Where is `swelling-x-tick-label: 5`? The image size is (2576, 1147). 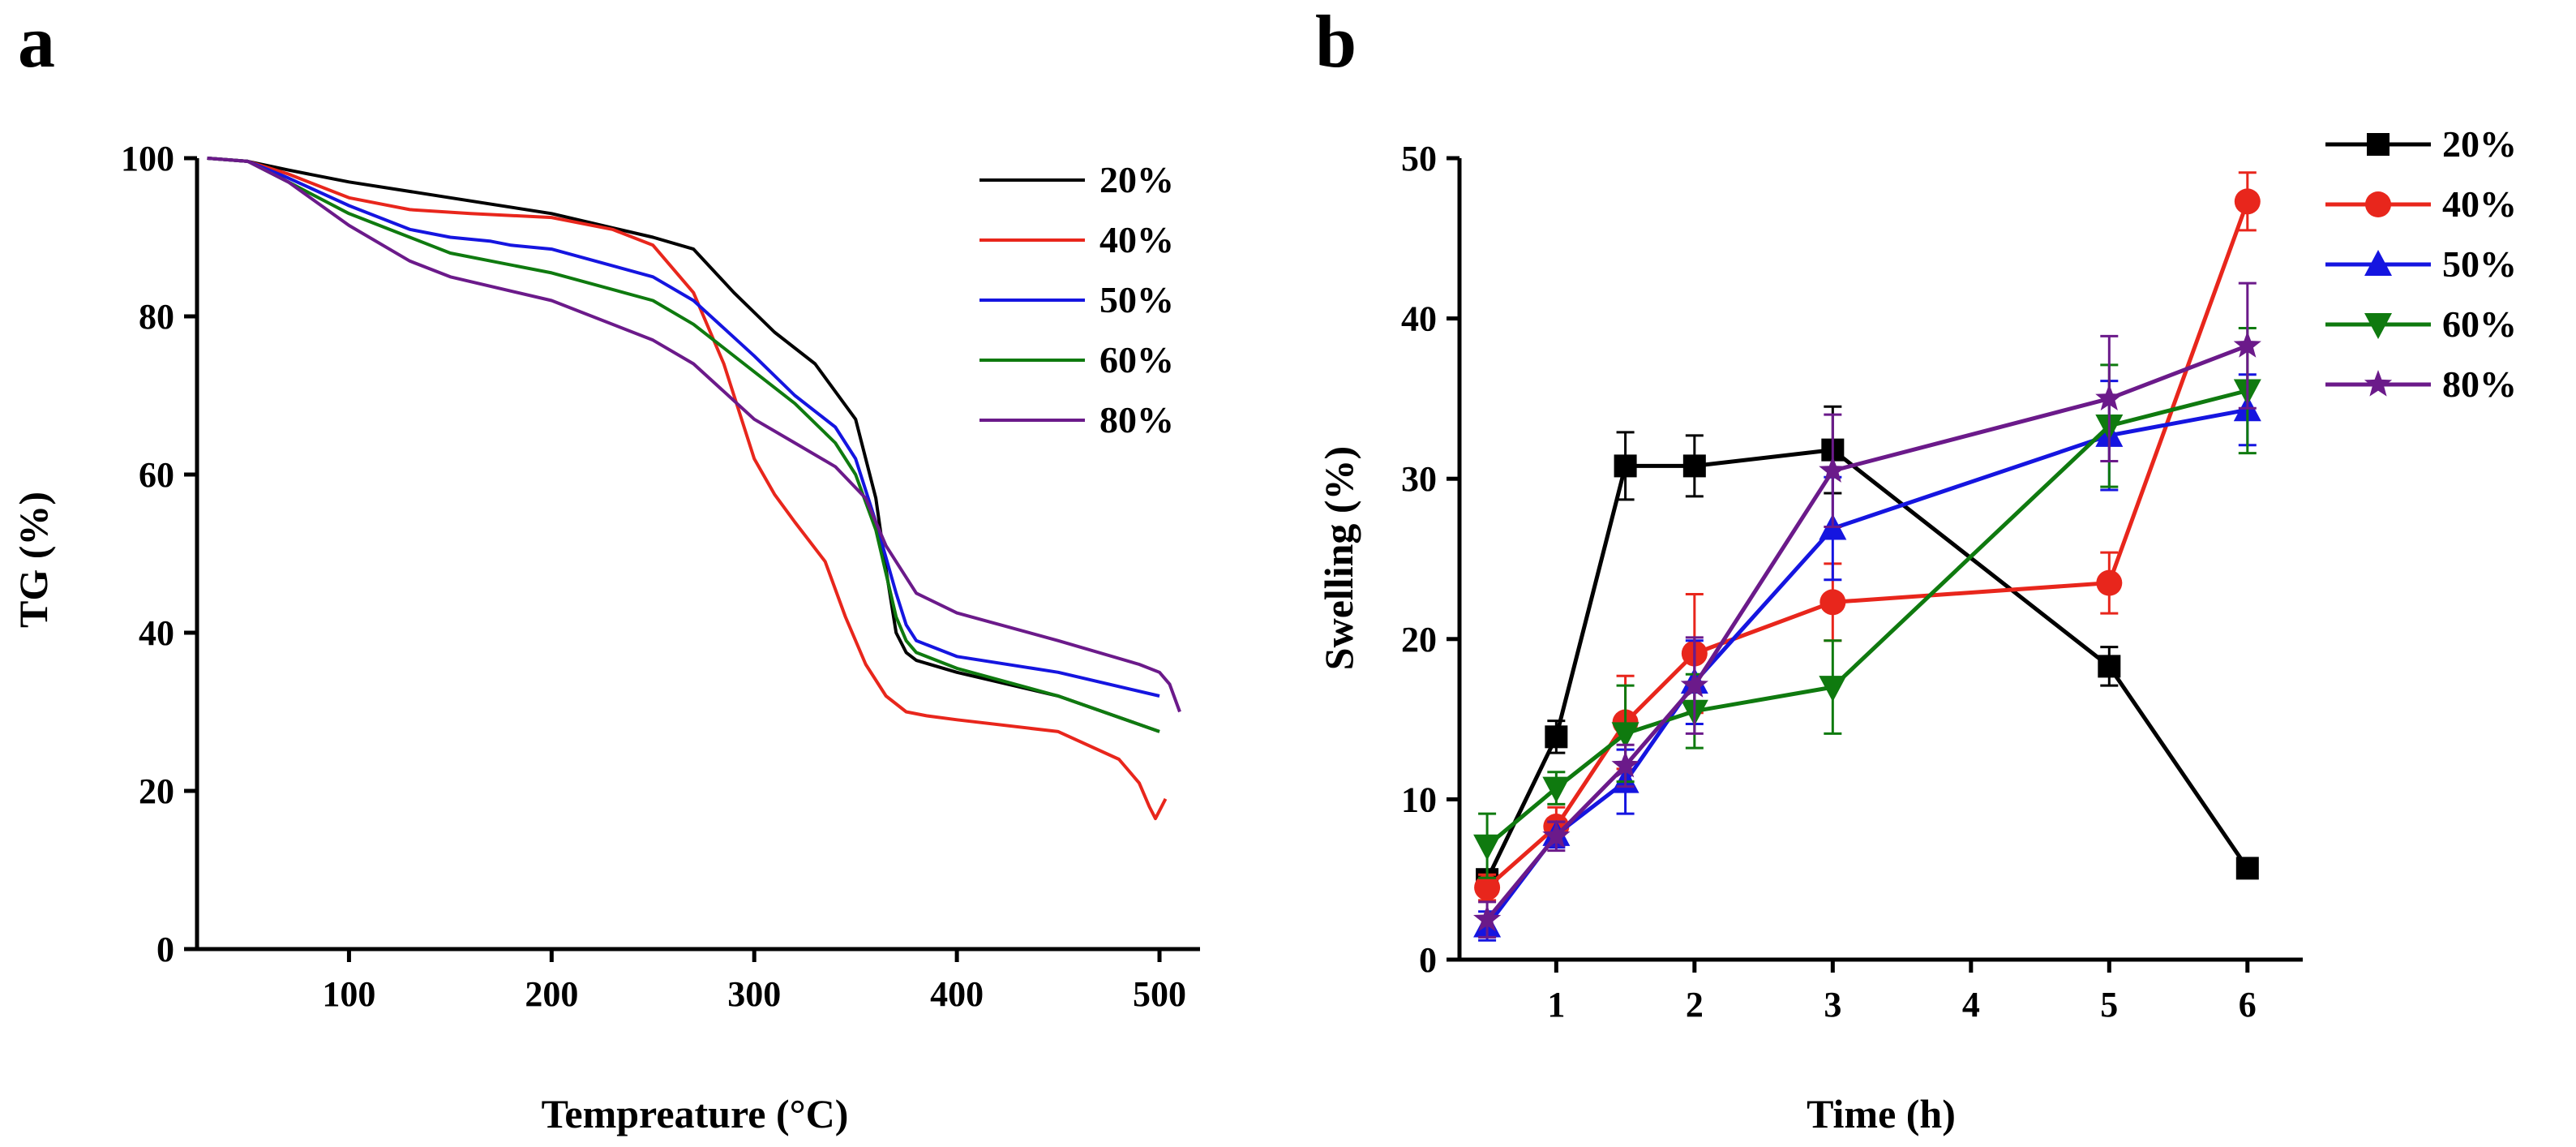 swelling-x-tick-label: 5 is located at coordinates (2109, 1005).